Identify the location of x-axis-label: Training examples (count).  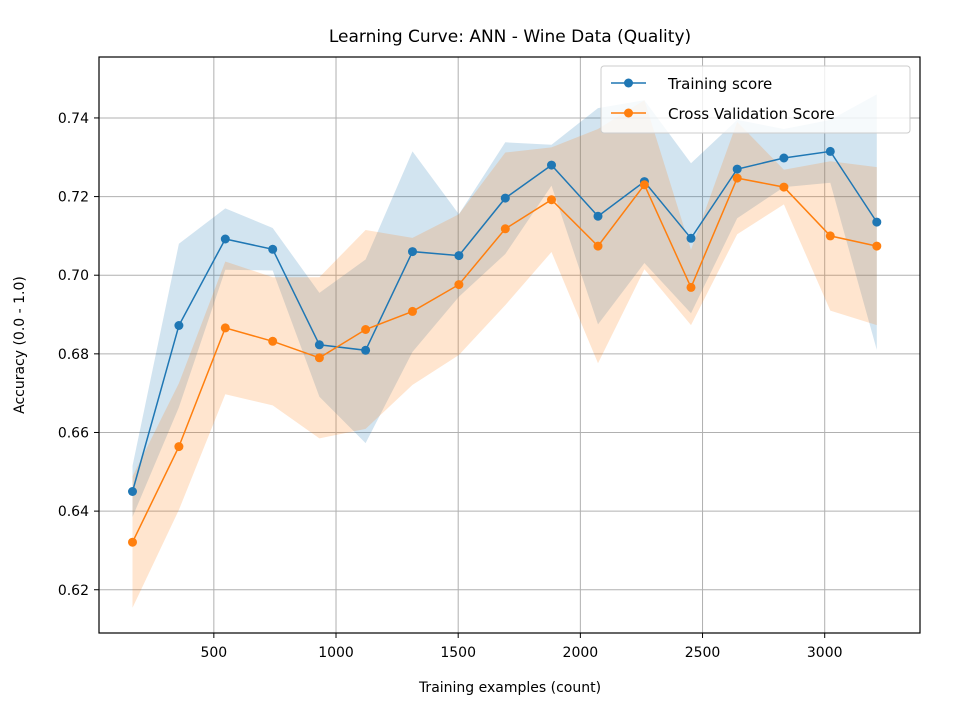
(509, 688).